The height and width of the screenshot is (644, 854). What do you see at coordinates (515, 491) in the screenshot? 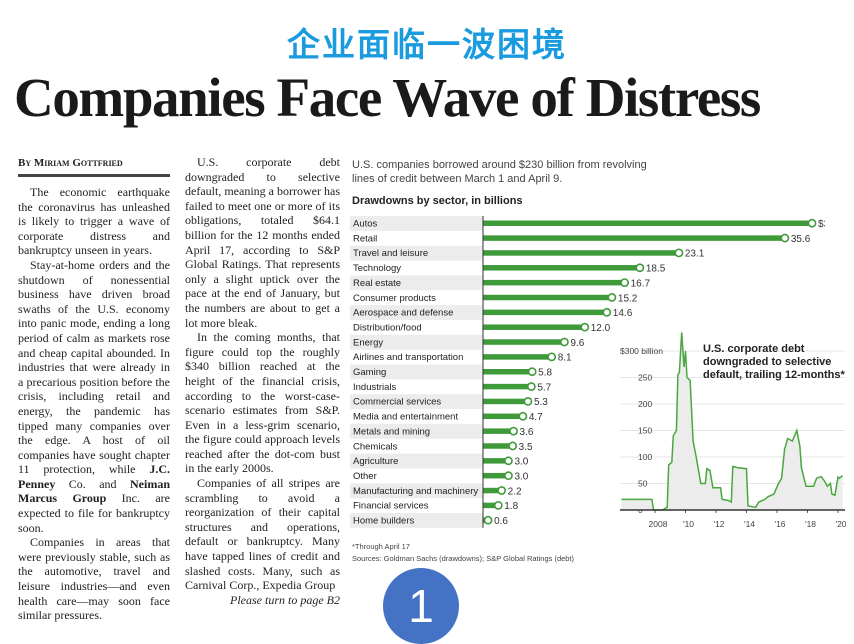
I see `value-label: 2.2` at bounding box center [515, 491].